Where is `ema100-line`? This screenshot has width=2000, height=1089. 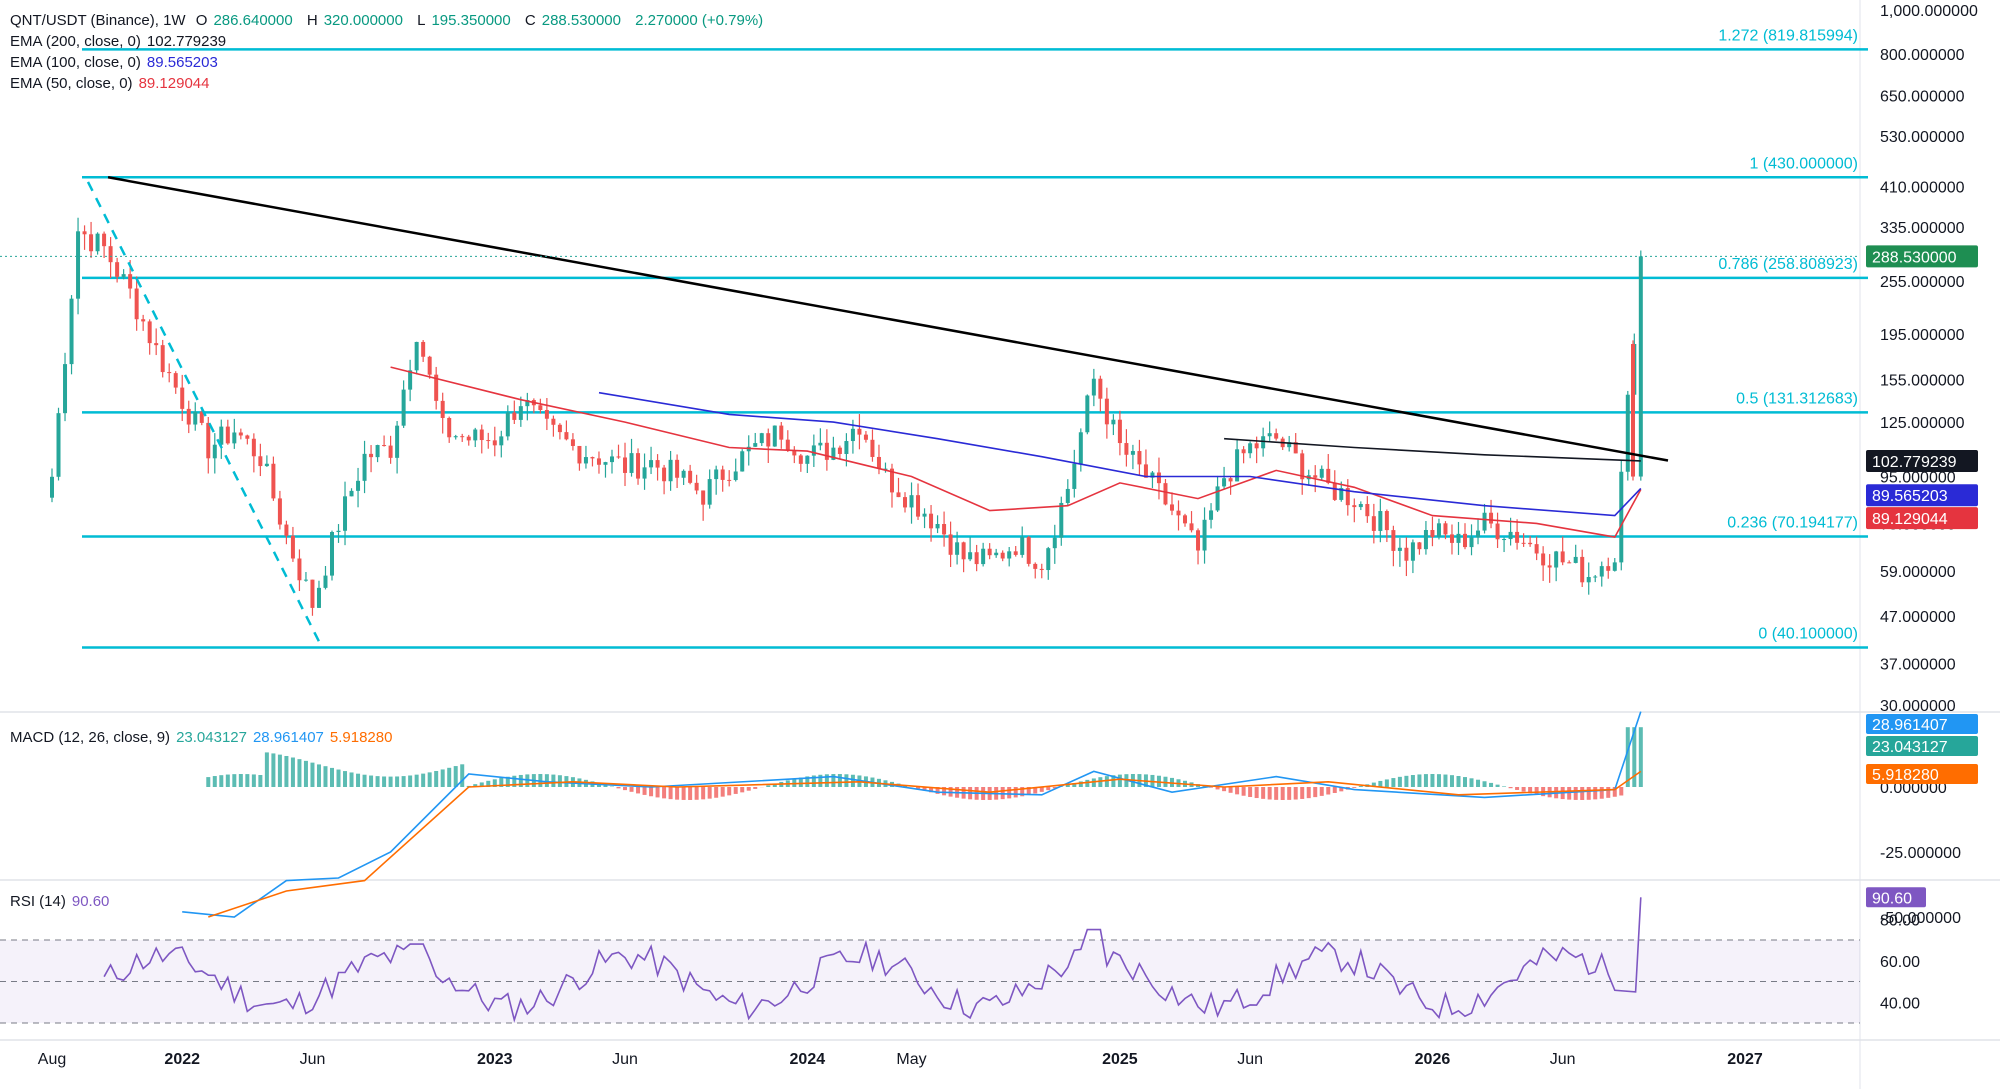
ema100-line is located at coordinates (1120, 454).